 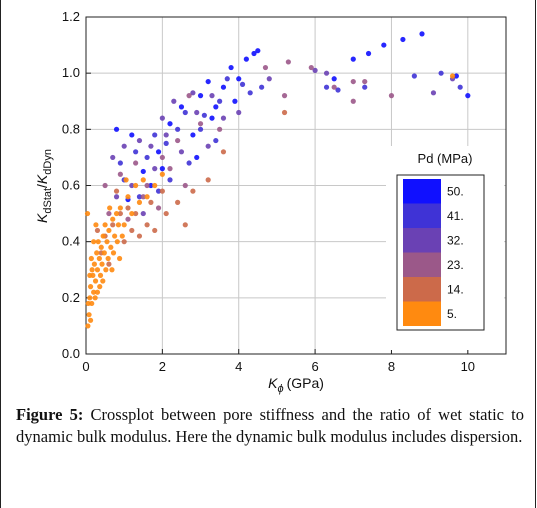 I want to click on legend-label: 32., so click(x=455, y=240).